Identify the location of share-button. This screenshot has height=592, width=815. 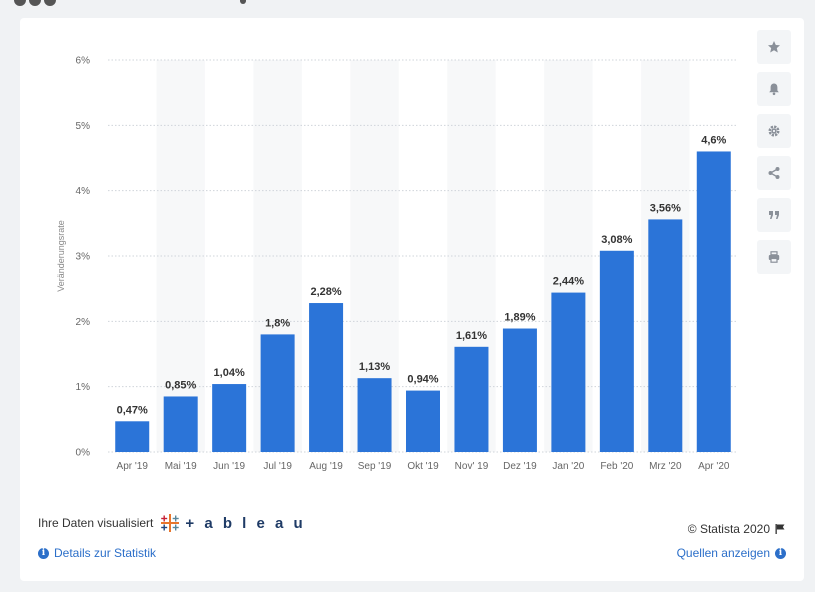
(774, 173).